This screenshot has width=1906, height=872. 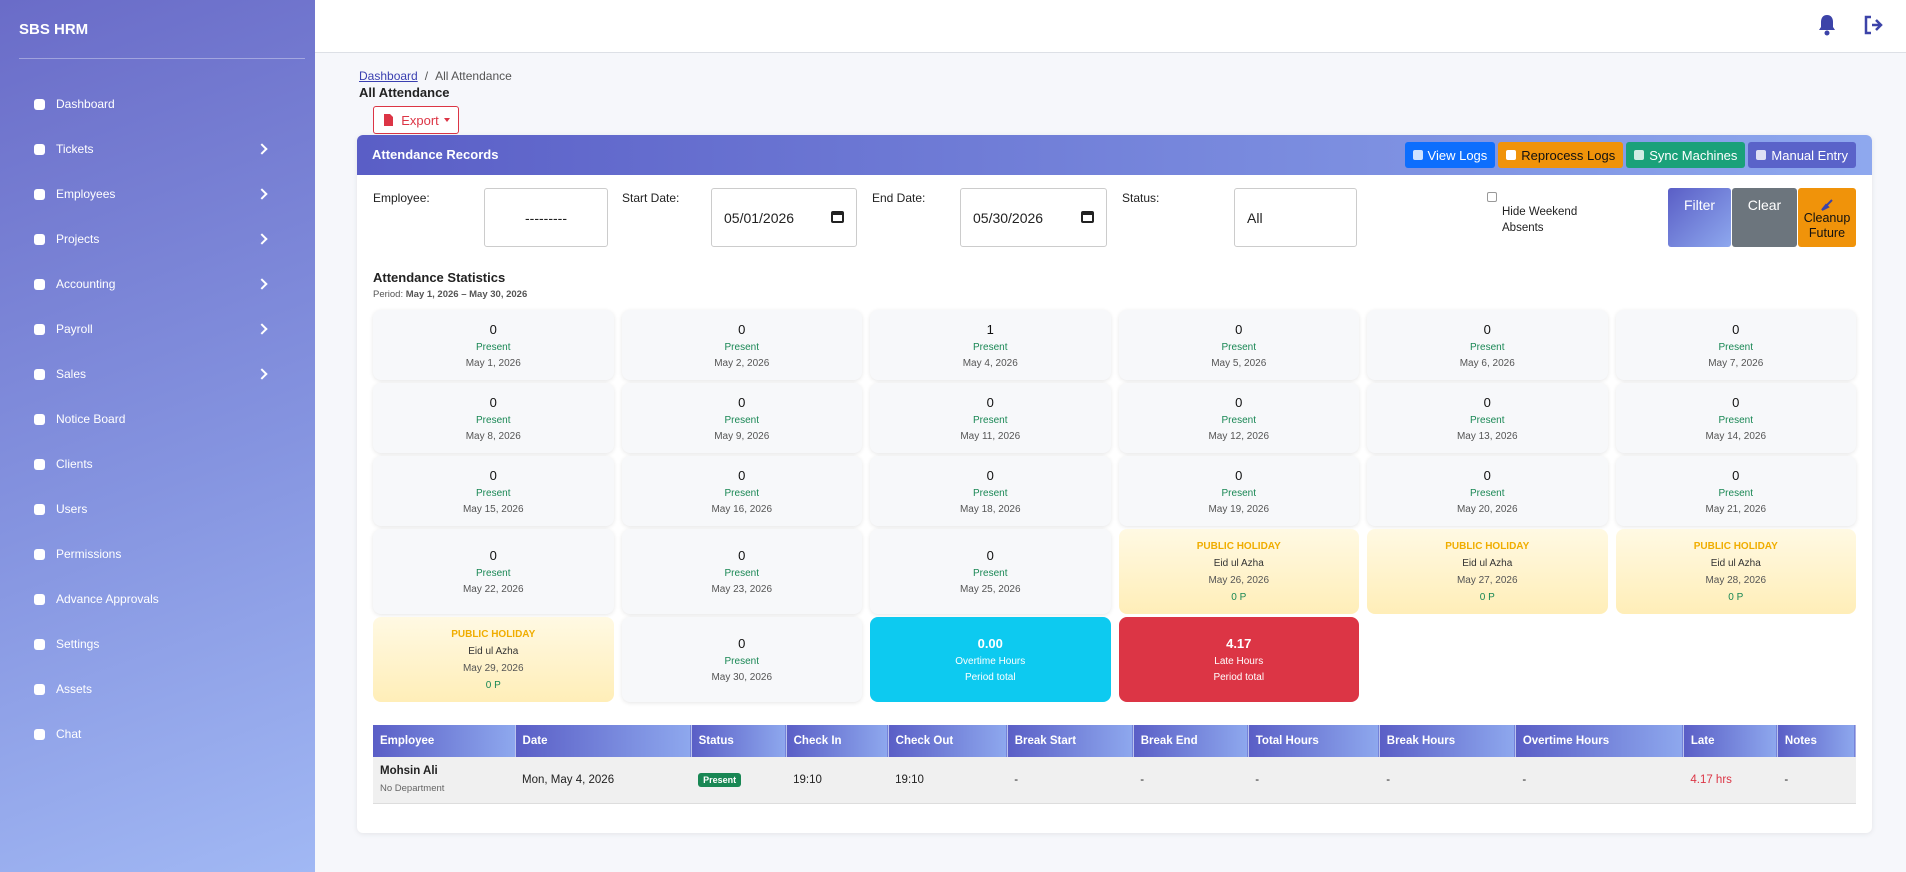 I want to click on column-header: Overtime Hours, so click(x=1599, y=741).